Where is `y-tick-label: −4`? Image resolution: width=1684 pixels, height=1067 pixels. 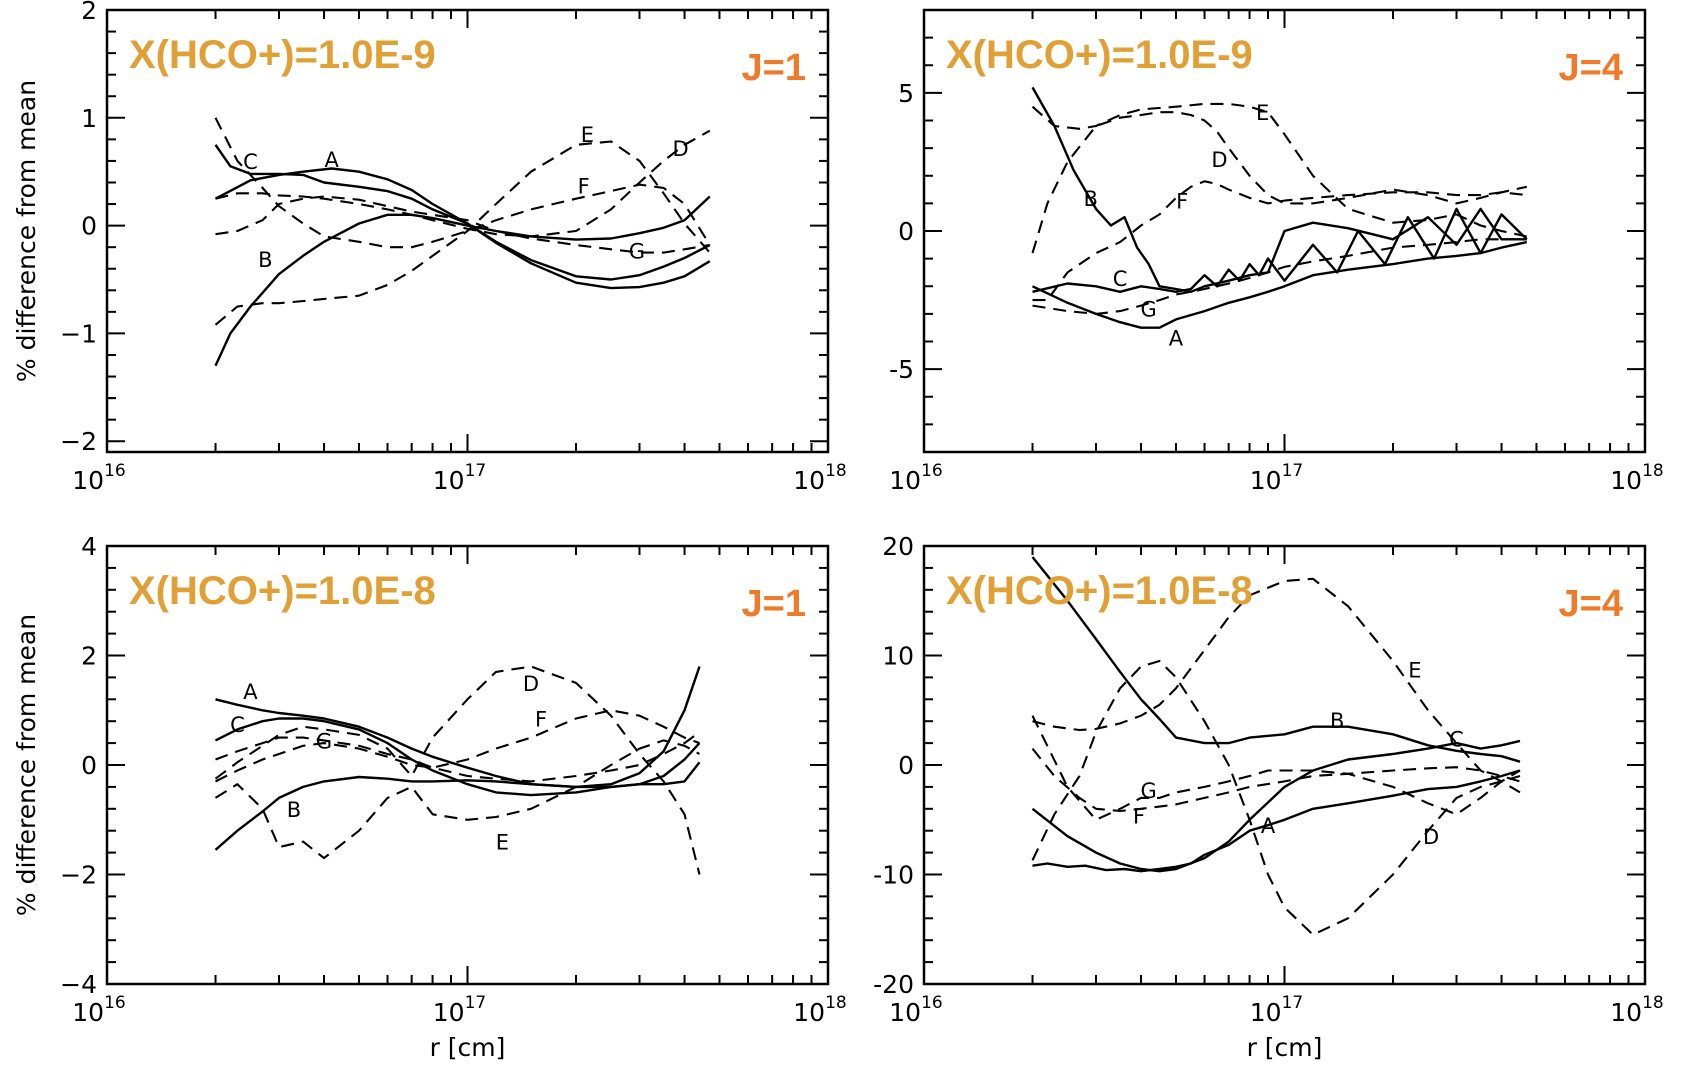 y-tick-label: −4 is located at coordinates (78, 984).